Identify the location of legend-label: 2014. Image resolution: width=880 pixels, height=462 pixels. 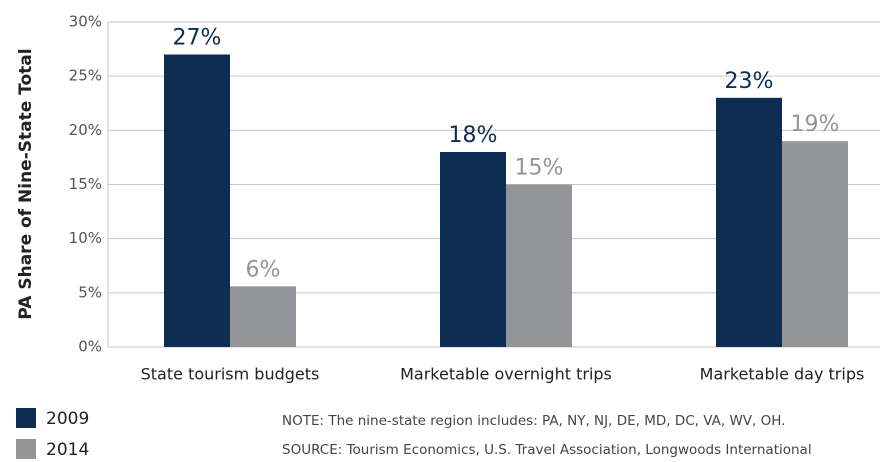
(67, 450).